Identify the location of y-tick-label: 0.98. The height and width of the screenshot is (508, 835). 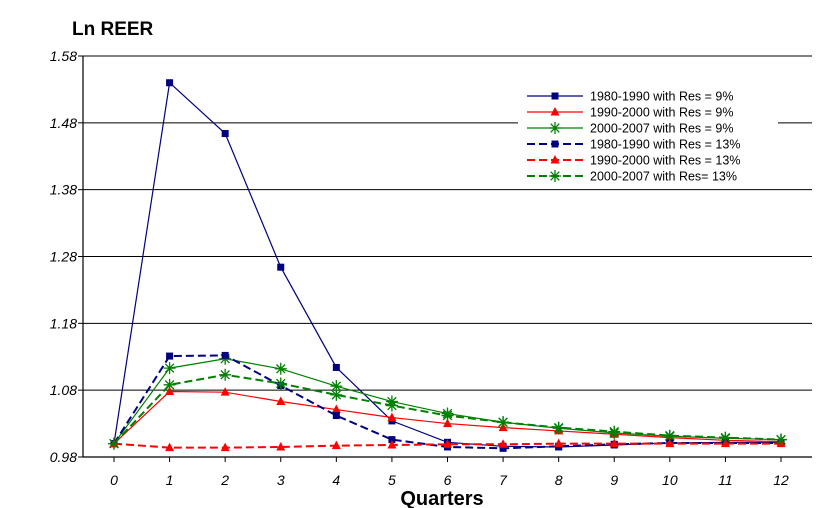
(63, 457).